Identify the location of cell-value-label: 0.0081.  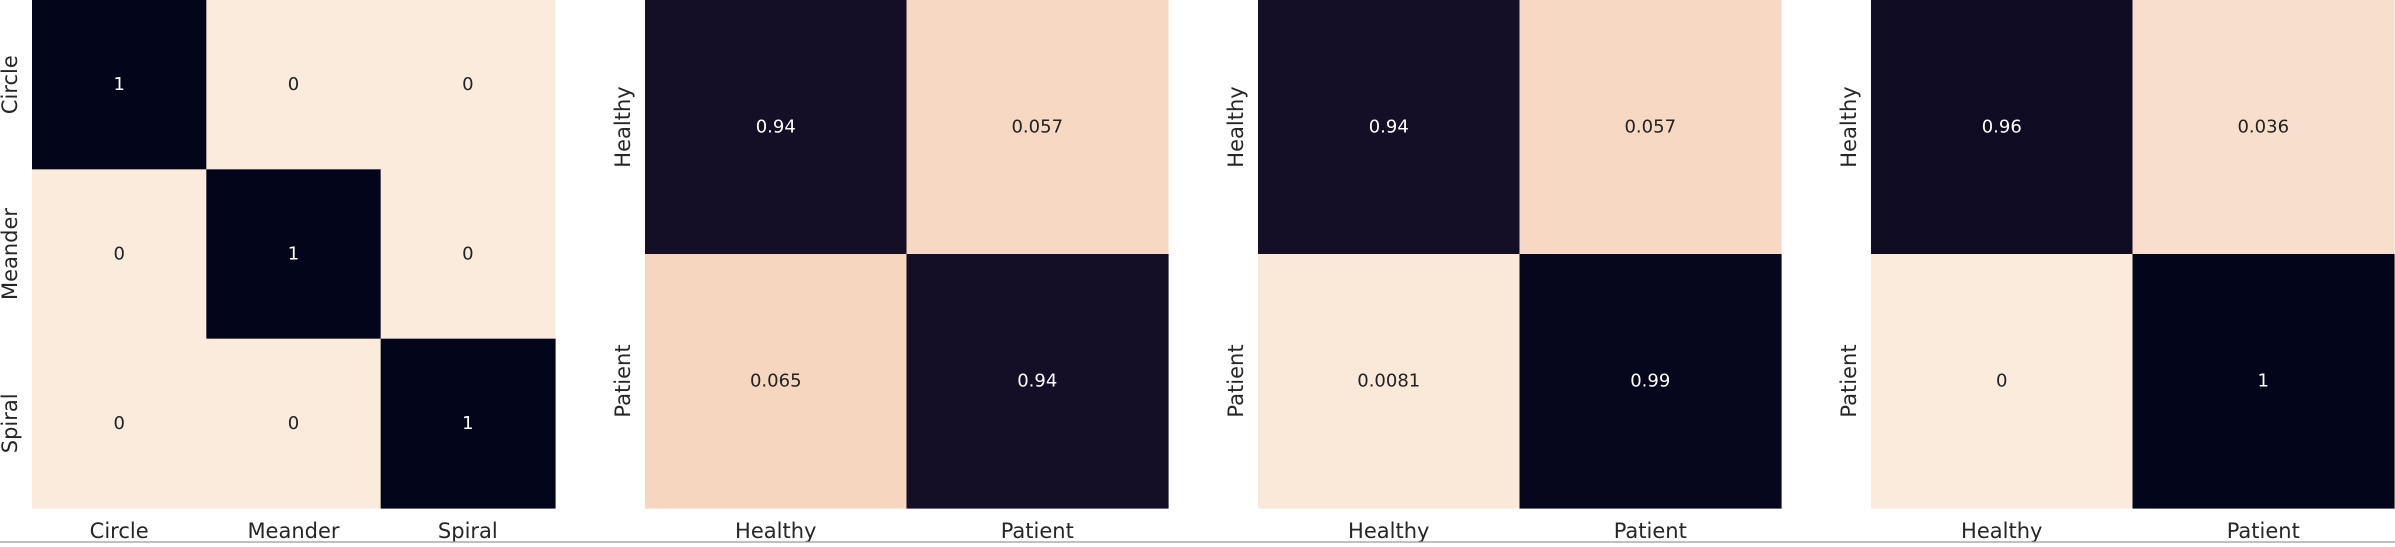
(1388, 381).